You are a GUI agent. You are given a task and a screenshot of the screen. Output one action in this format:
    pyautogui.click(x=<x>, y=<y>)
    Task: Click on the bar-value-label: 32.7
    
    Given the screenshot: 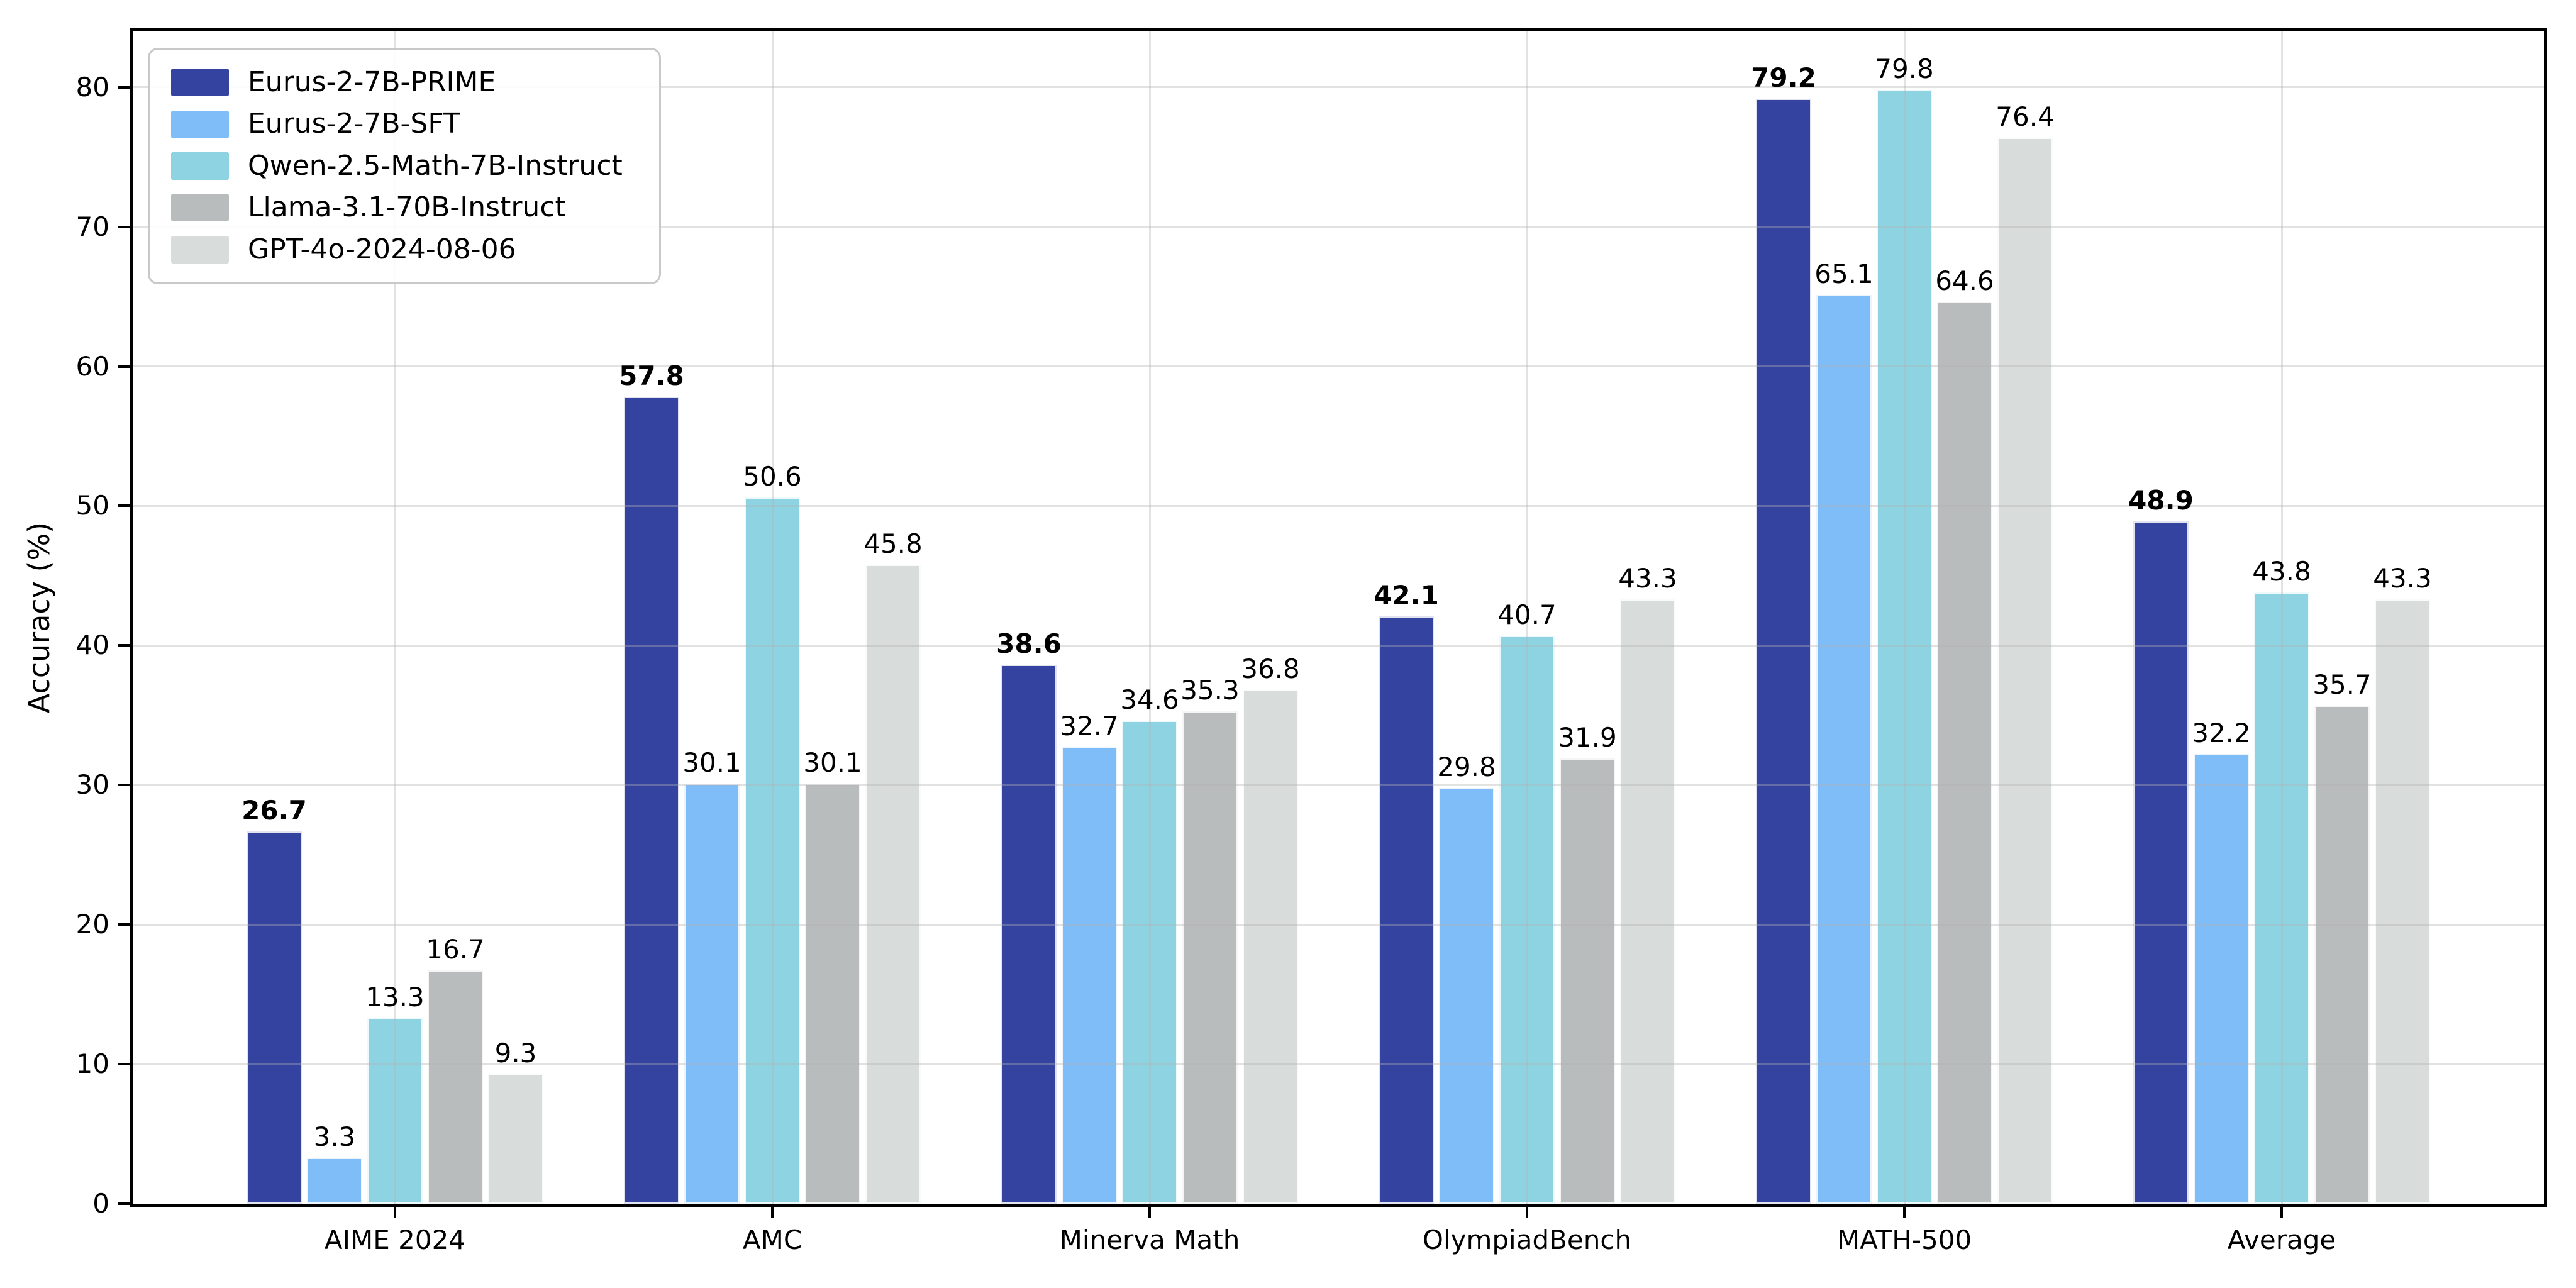 What is the action you would take?
    pyautogui.click(x=1089, y=726)
    